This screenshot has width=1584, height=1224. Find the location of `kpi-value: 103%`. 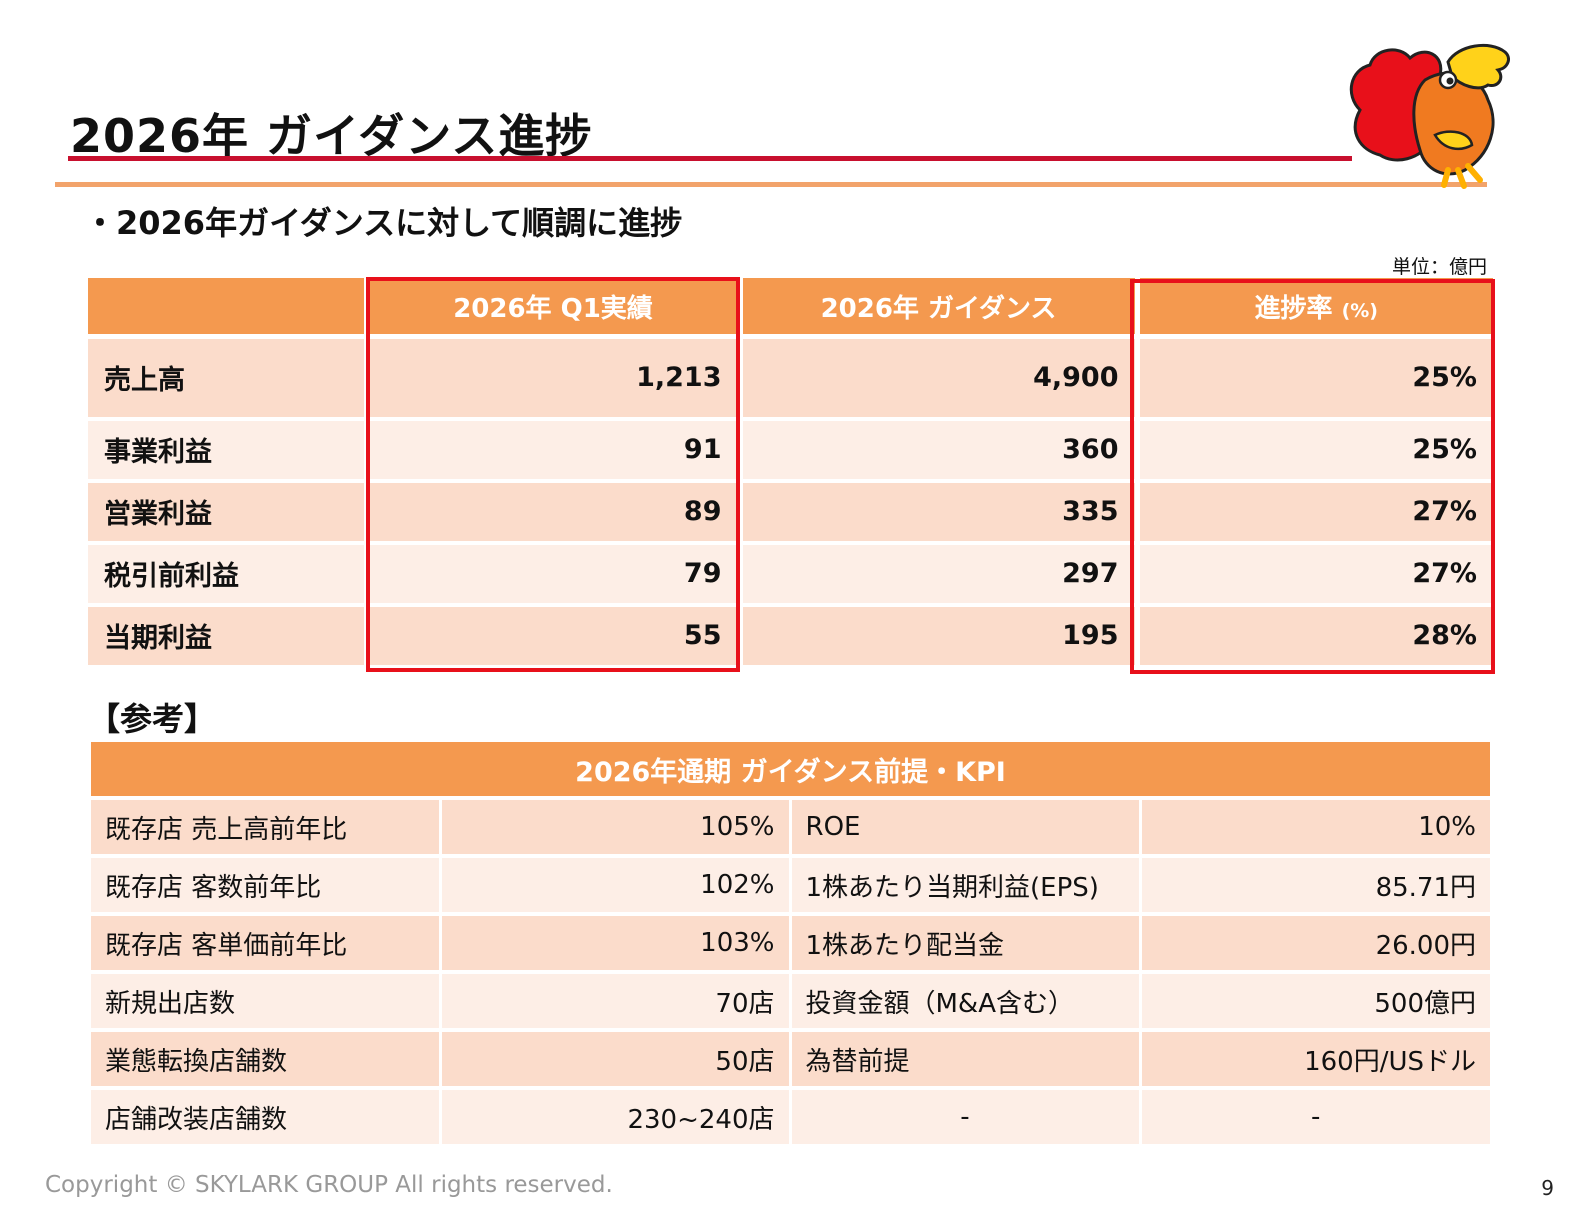

kpi-value: 103% is located at coordinates (616, 944).